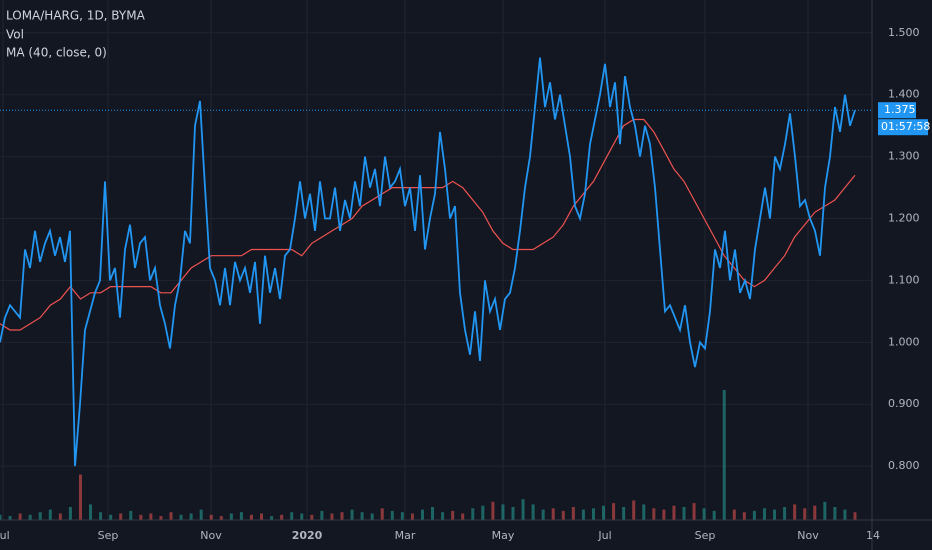  What do you see at coordinates (904, 32) in the screenshot?
I see `y-tick-label: 1.500` at bounding box center [904, 32].